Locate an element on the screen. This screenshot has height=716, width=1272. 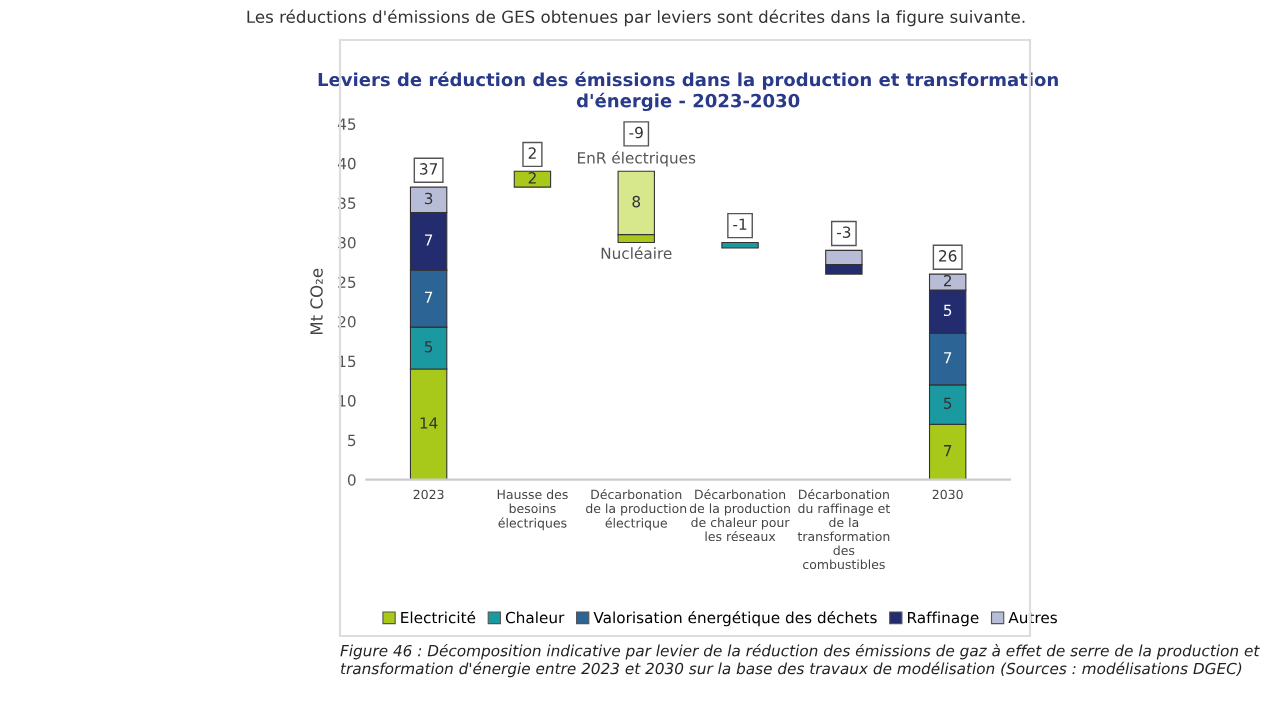
chart-title: Leviers de réduction des émissions dans la production et transformation d'énergie - 2023-2030 is located at coordinates (688, 91).